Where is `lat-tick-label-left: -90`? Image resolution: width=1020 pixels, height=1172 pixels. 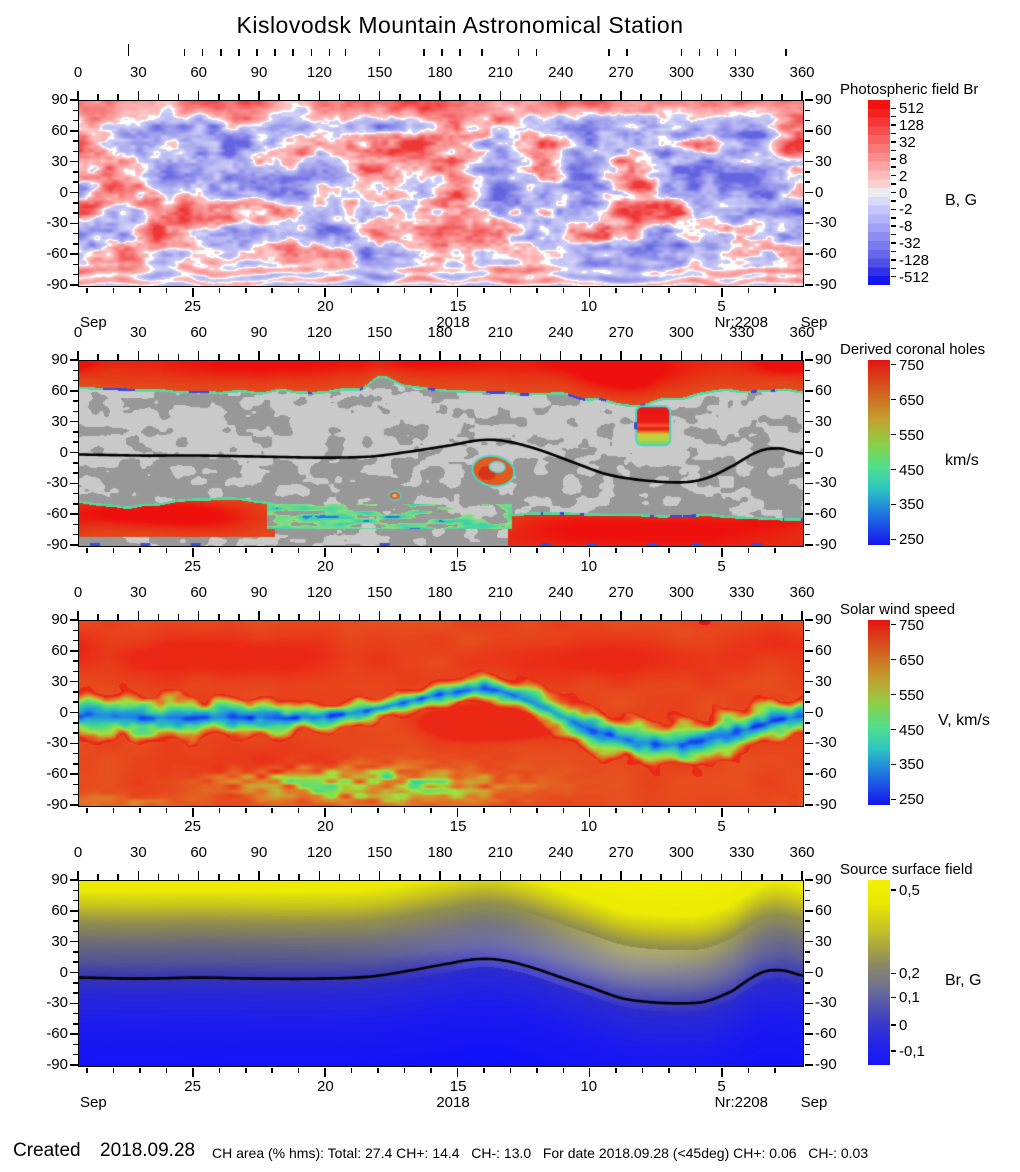 lat-tick-label-left: -90 is located at coordinates (57, 1064).